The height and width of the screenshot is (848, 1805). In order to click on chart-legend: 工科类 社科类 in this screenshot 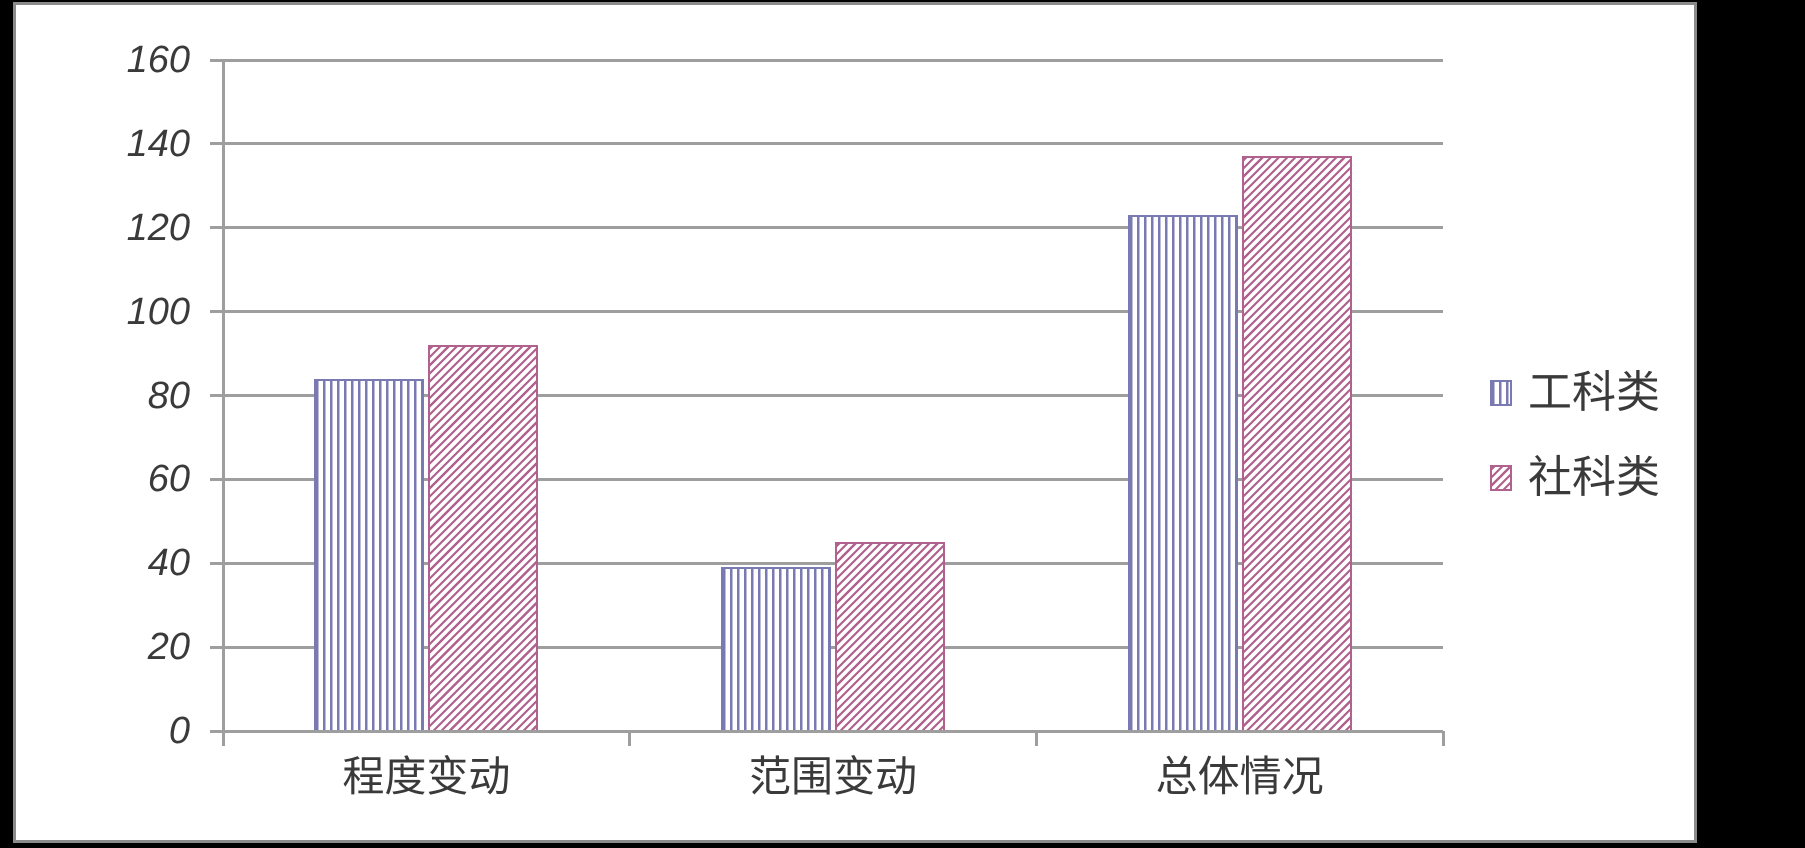, I will do `click(1575, 449)`.